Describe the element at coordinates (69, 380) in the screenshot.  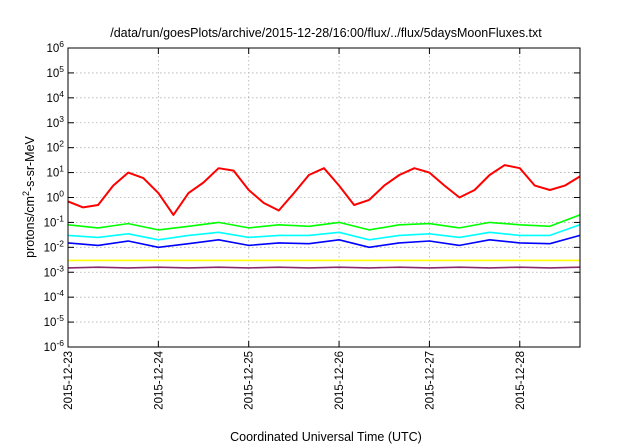
I see `x-tick-label: 2015-12-23` at that location.